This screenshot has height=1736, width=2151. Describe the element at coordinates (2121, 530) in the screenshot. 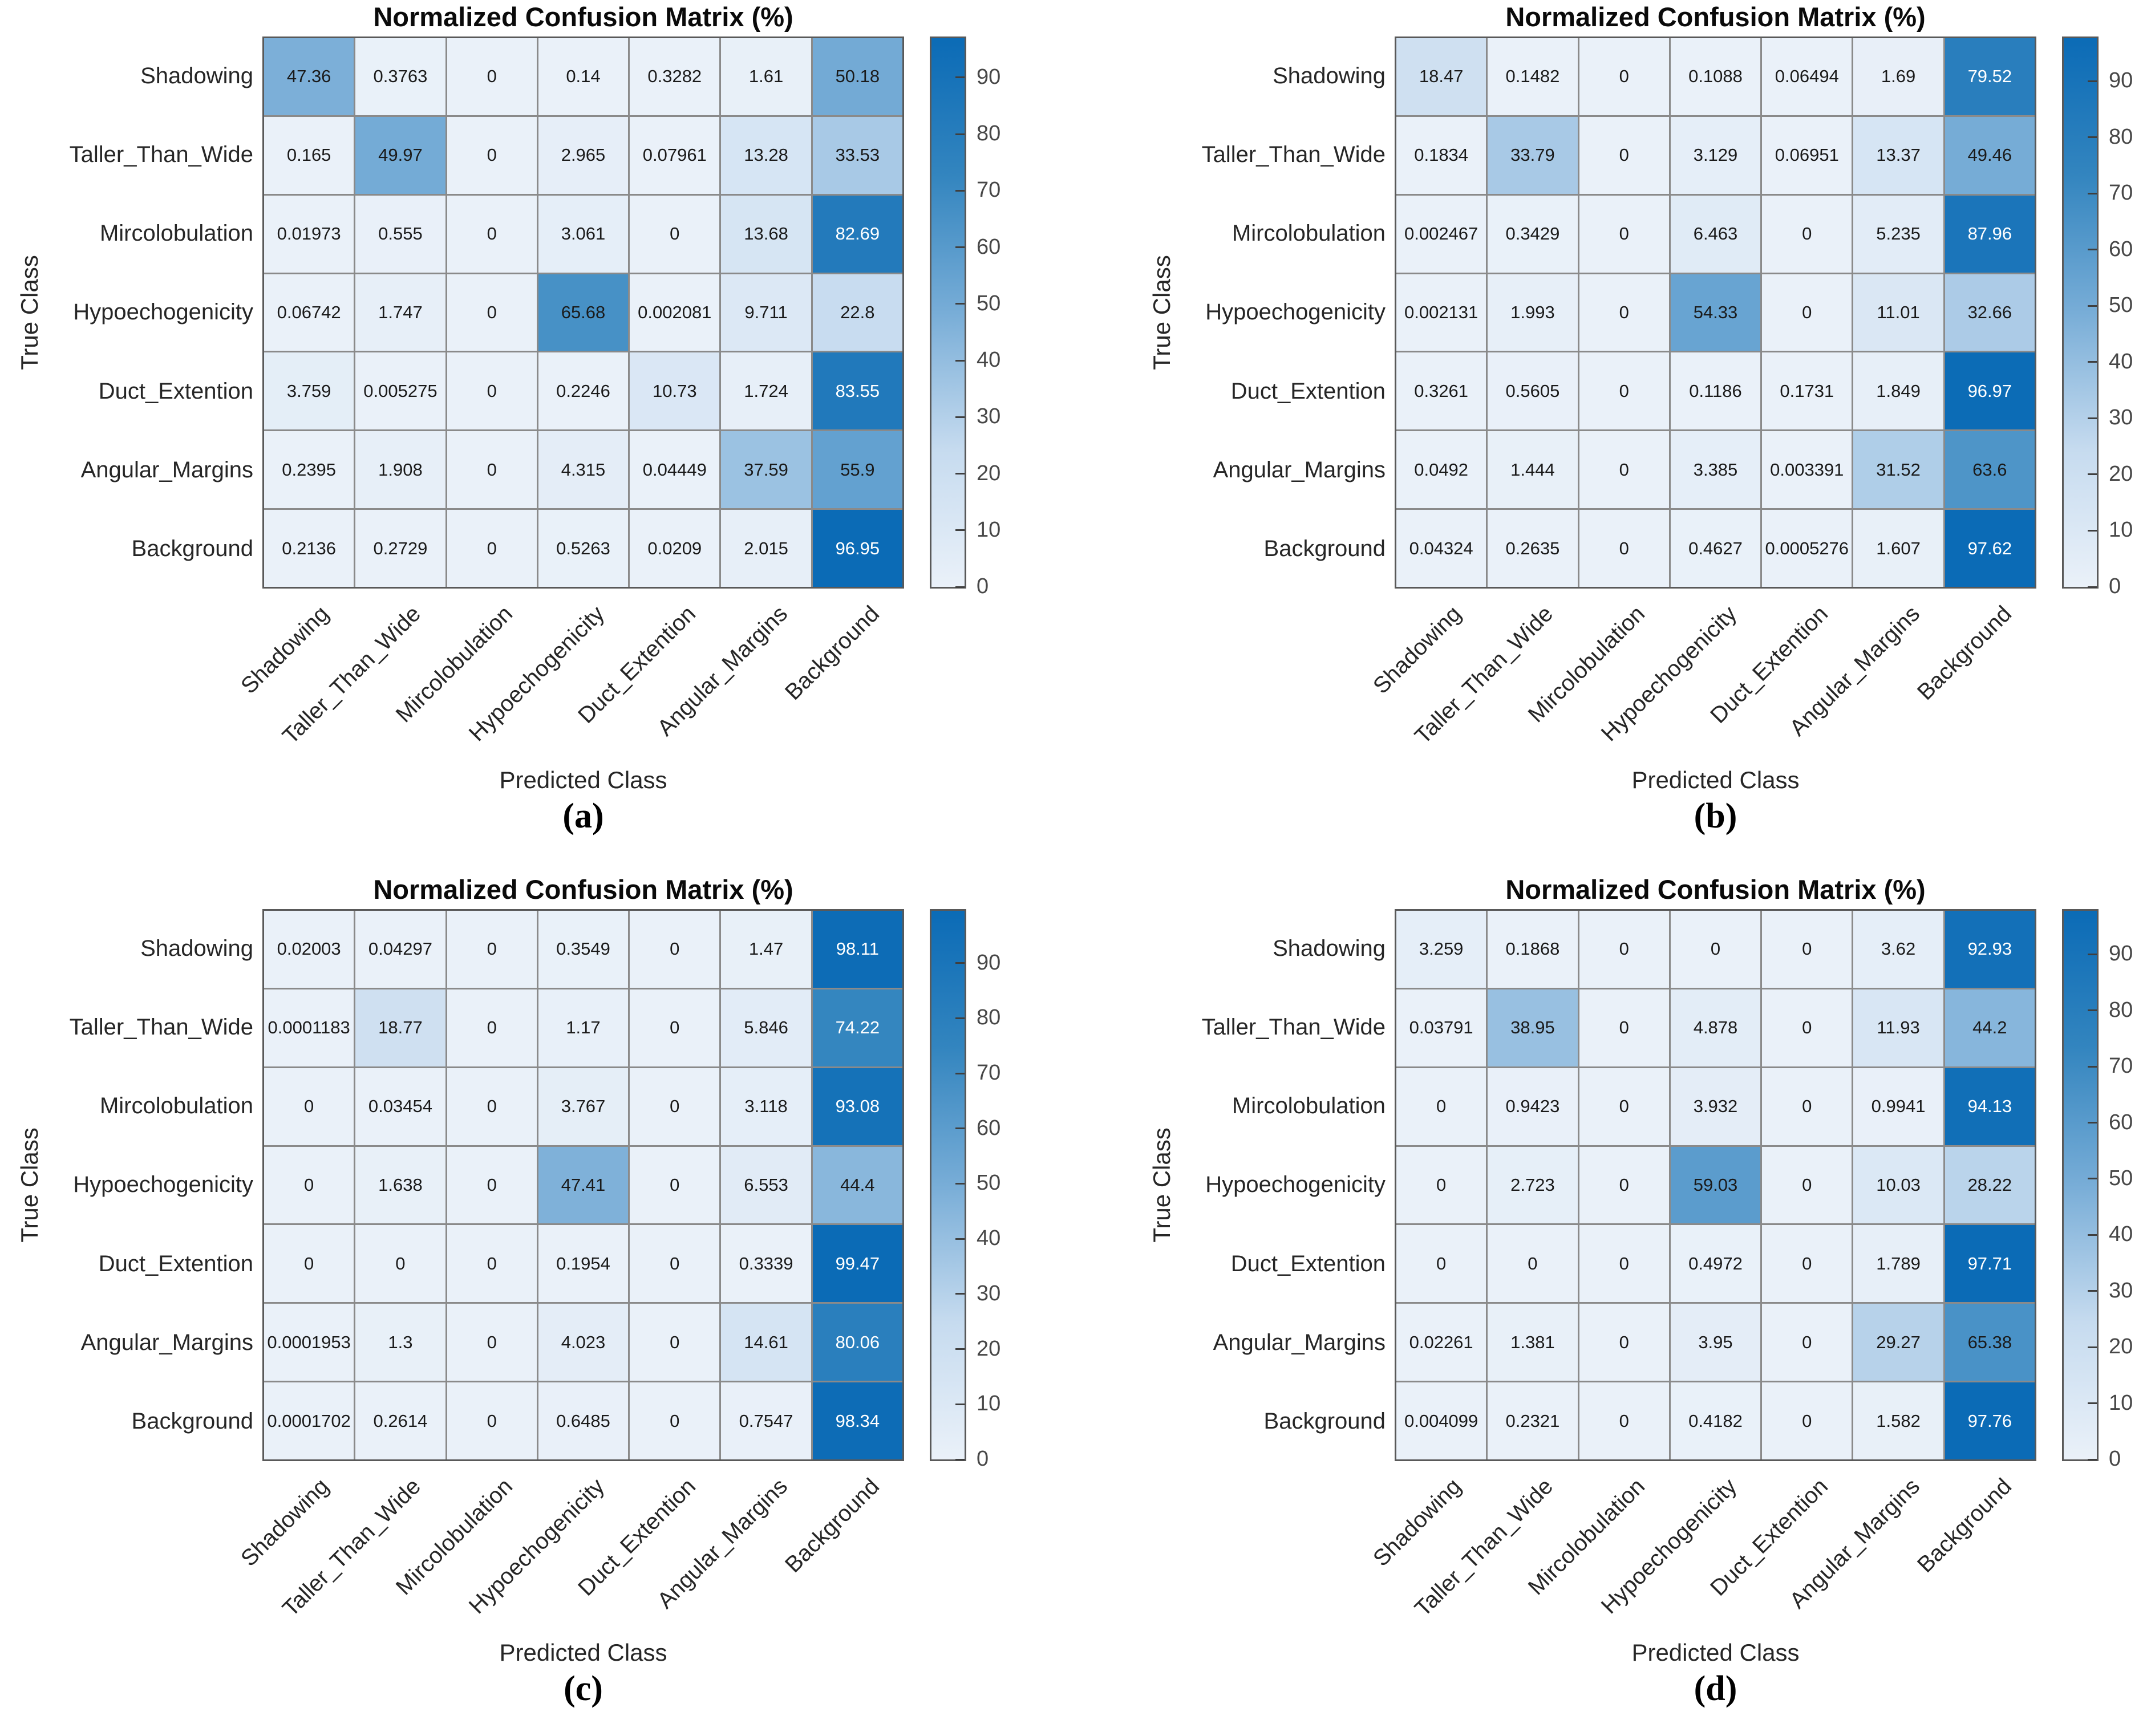

I see `colorbar-tick-label: 10` at that location.